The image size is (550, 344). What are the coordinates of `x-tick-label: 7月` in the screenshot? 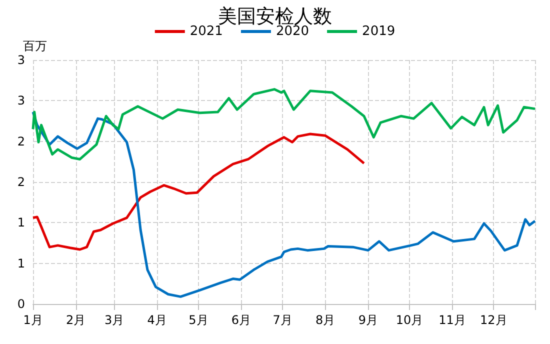 It's located at (282, 320).